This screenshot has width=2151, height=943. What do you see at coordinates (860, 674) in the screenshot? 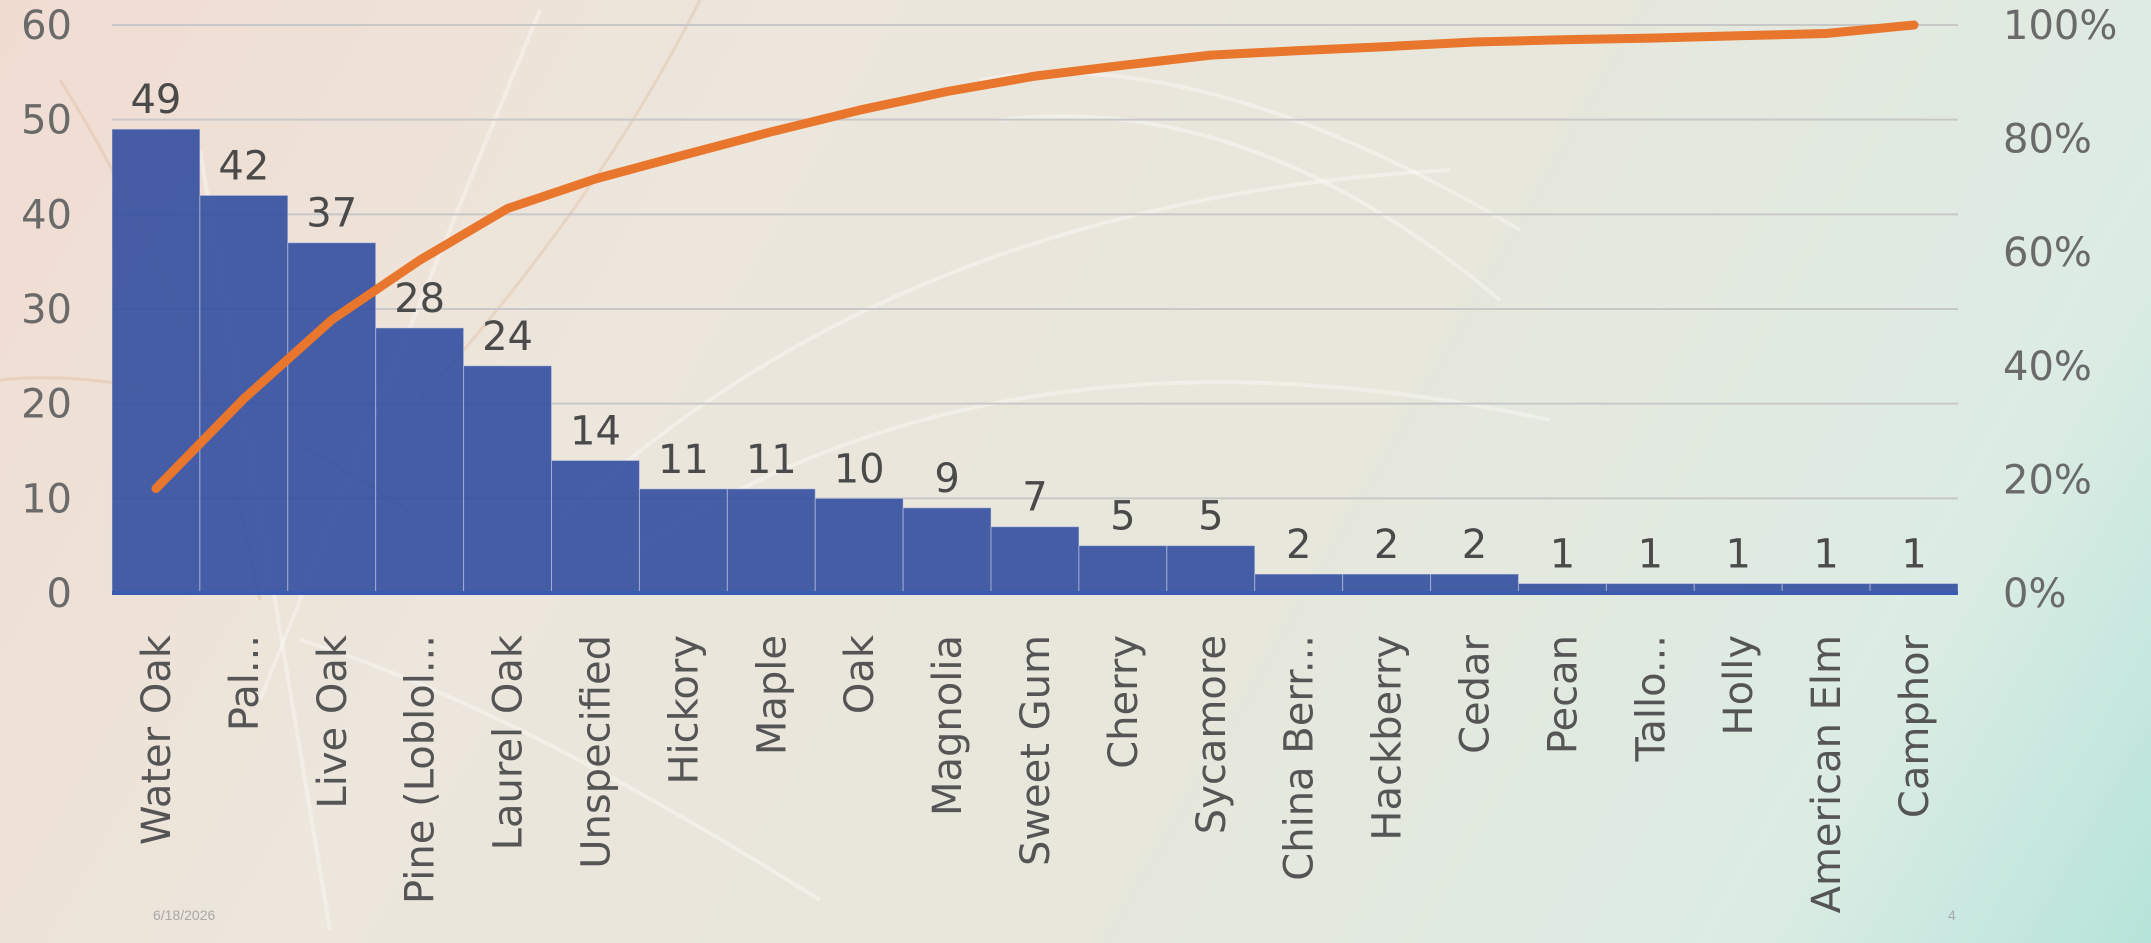
I see `category-label: Oak` at bounding box center [860, 674].